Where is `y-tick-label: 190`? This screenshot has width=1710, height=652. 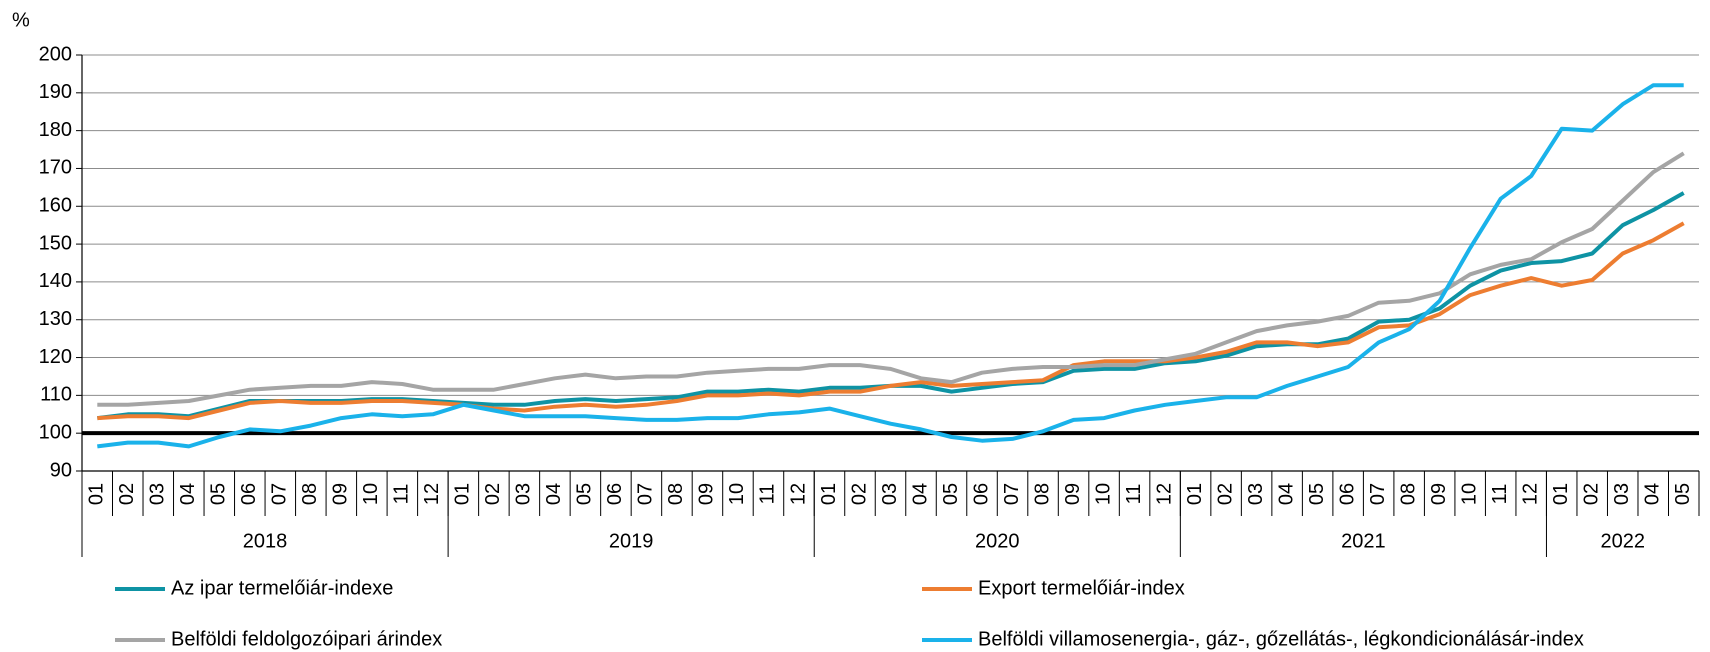
y-tick-label: 190 is located at coordinates (55, 92).